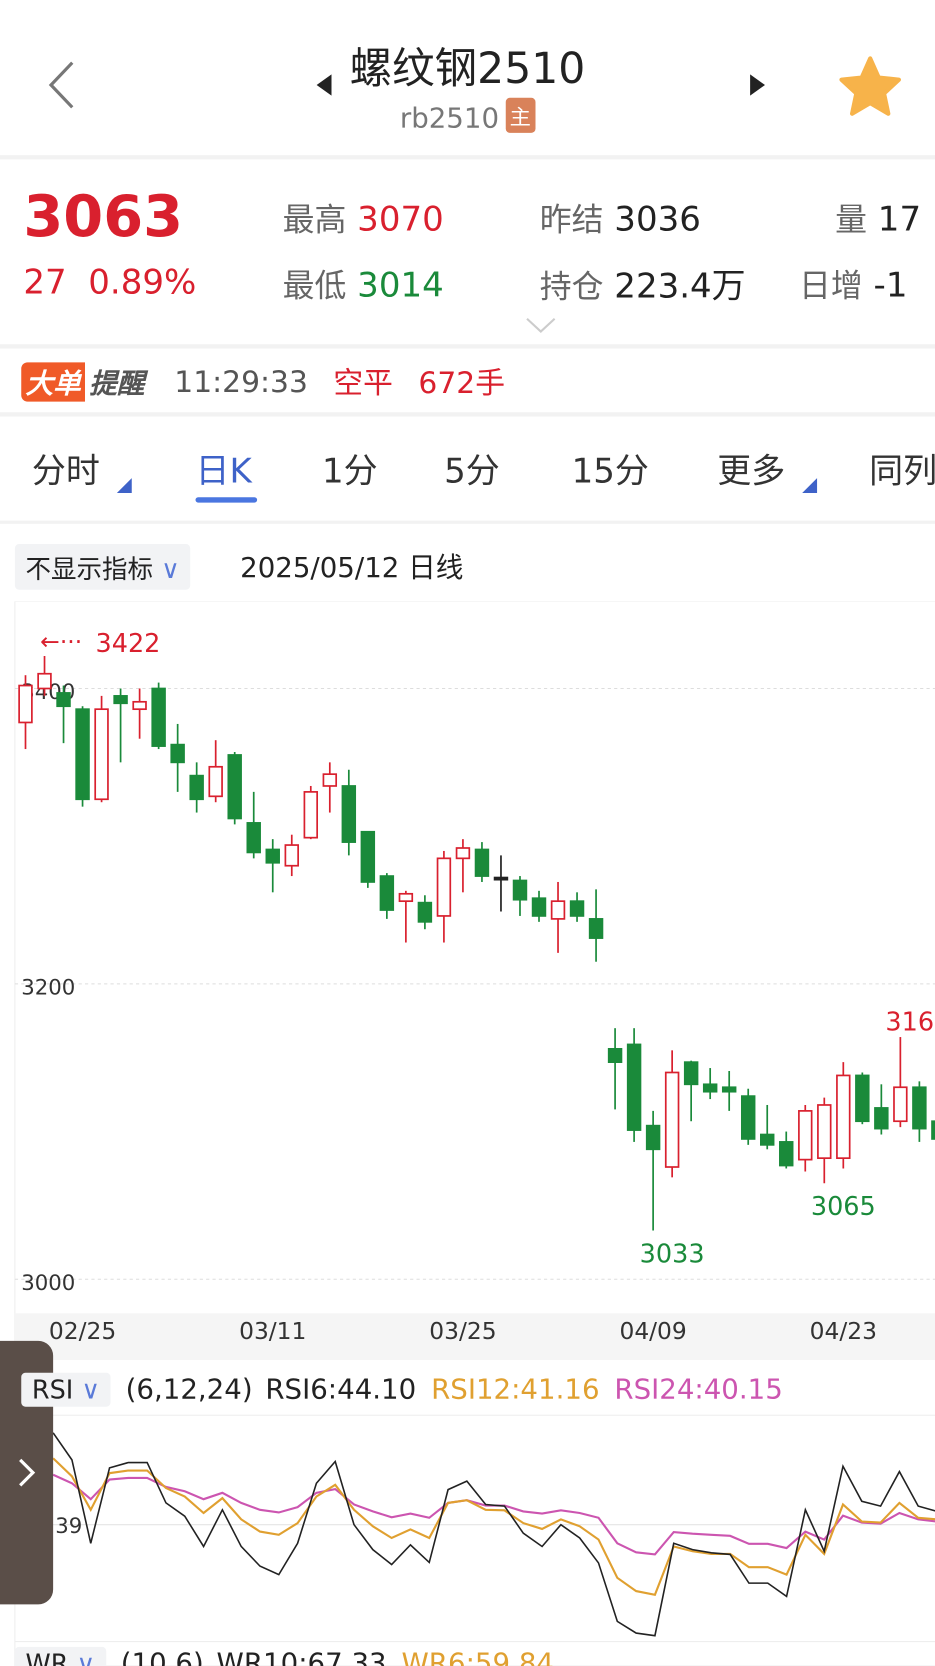 This screenshot has width=935, height=1666. What do you see at coordinates (117, 384) in the screenshot?
I see `alert-logo-b: 提醒` at bounding box center [117, 384].